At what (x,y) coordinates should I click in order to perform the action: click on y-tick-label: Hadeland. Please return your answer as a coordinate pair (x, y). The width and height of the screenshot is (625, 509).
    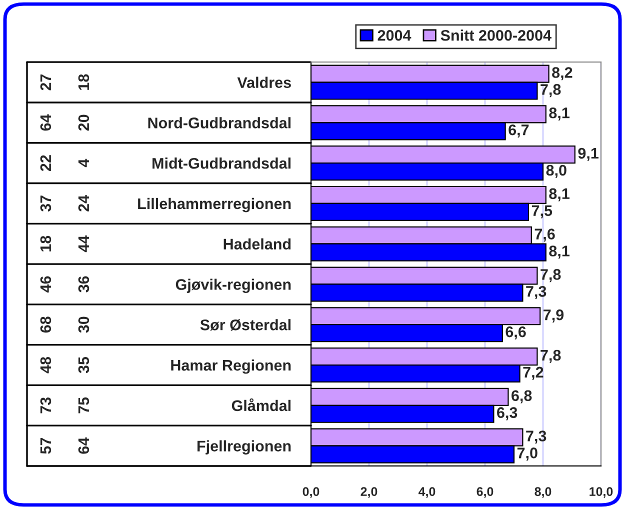
    Looking at the image, I should click on (257, 244).